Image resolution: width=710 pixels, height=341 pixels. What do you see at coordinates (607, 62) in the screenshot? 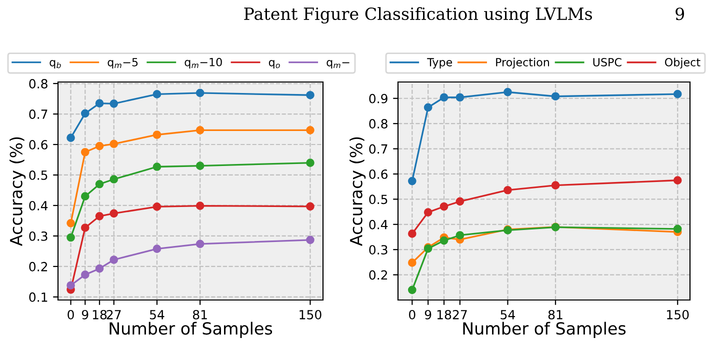
I see `legend-label: USPC` at bounding box center [607, 62].